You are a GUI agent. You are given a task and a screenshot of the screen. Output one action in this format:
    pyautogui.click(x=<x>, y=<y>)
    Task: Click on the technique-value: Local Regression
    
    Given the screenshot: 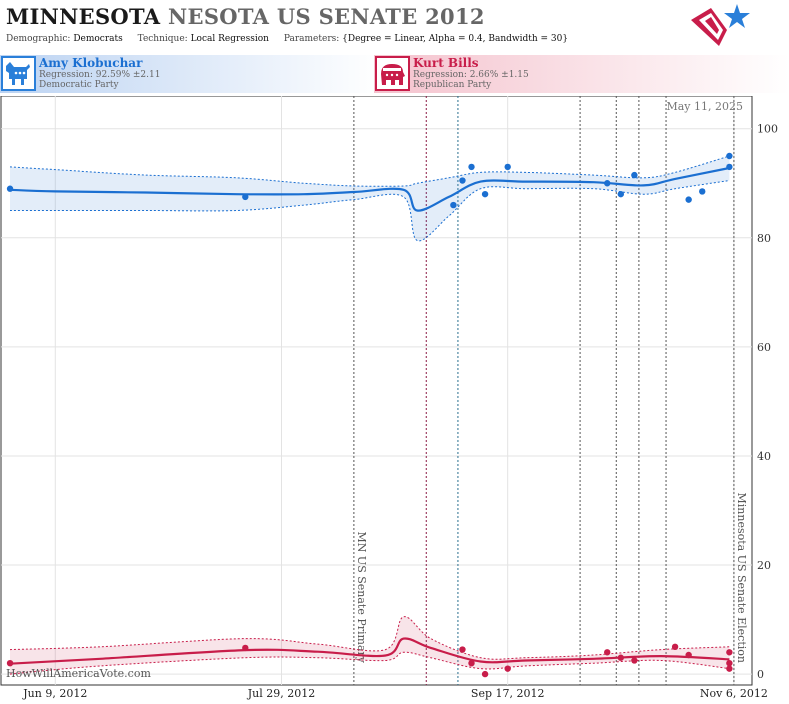 What is the action you would take?
    pyautogui.click(x=229, y=39)
    